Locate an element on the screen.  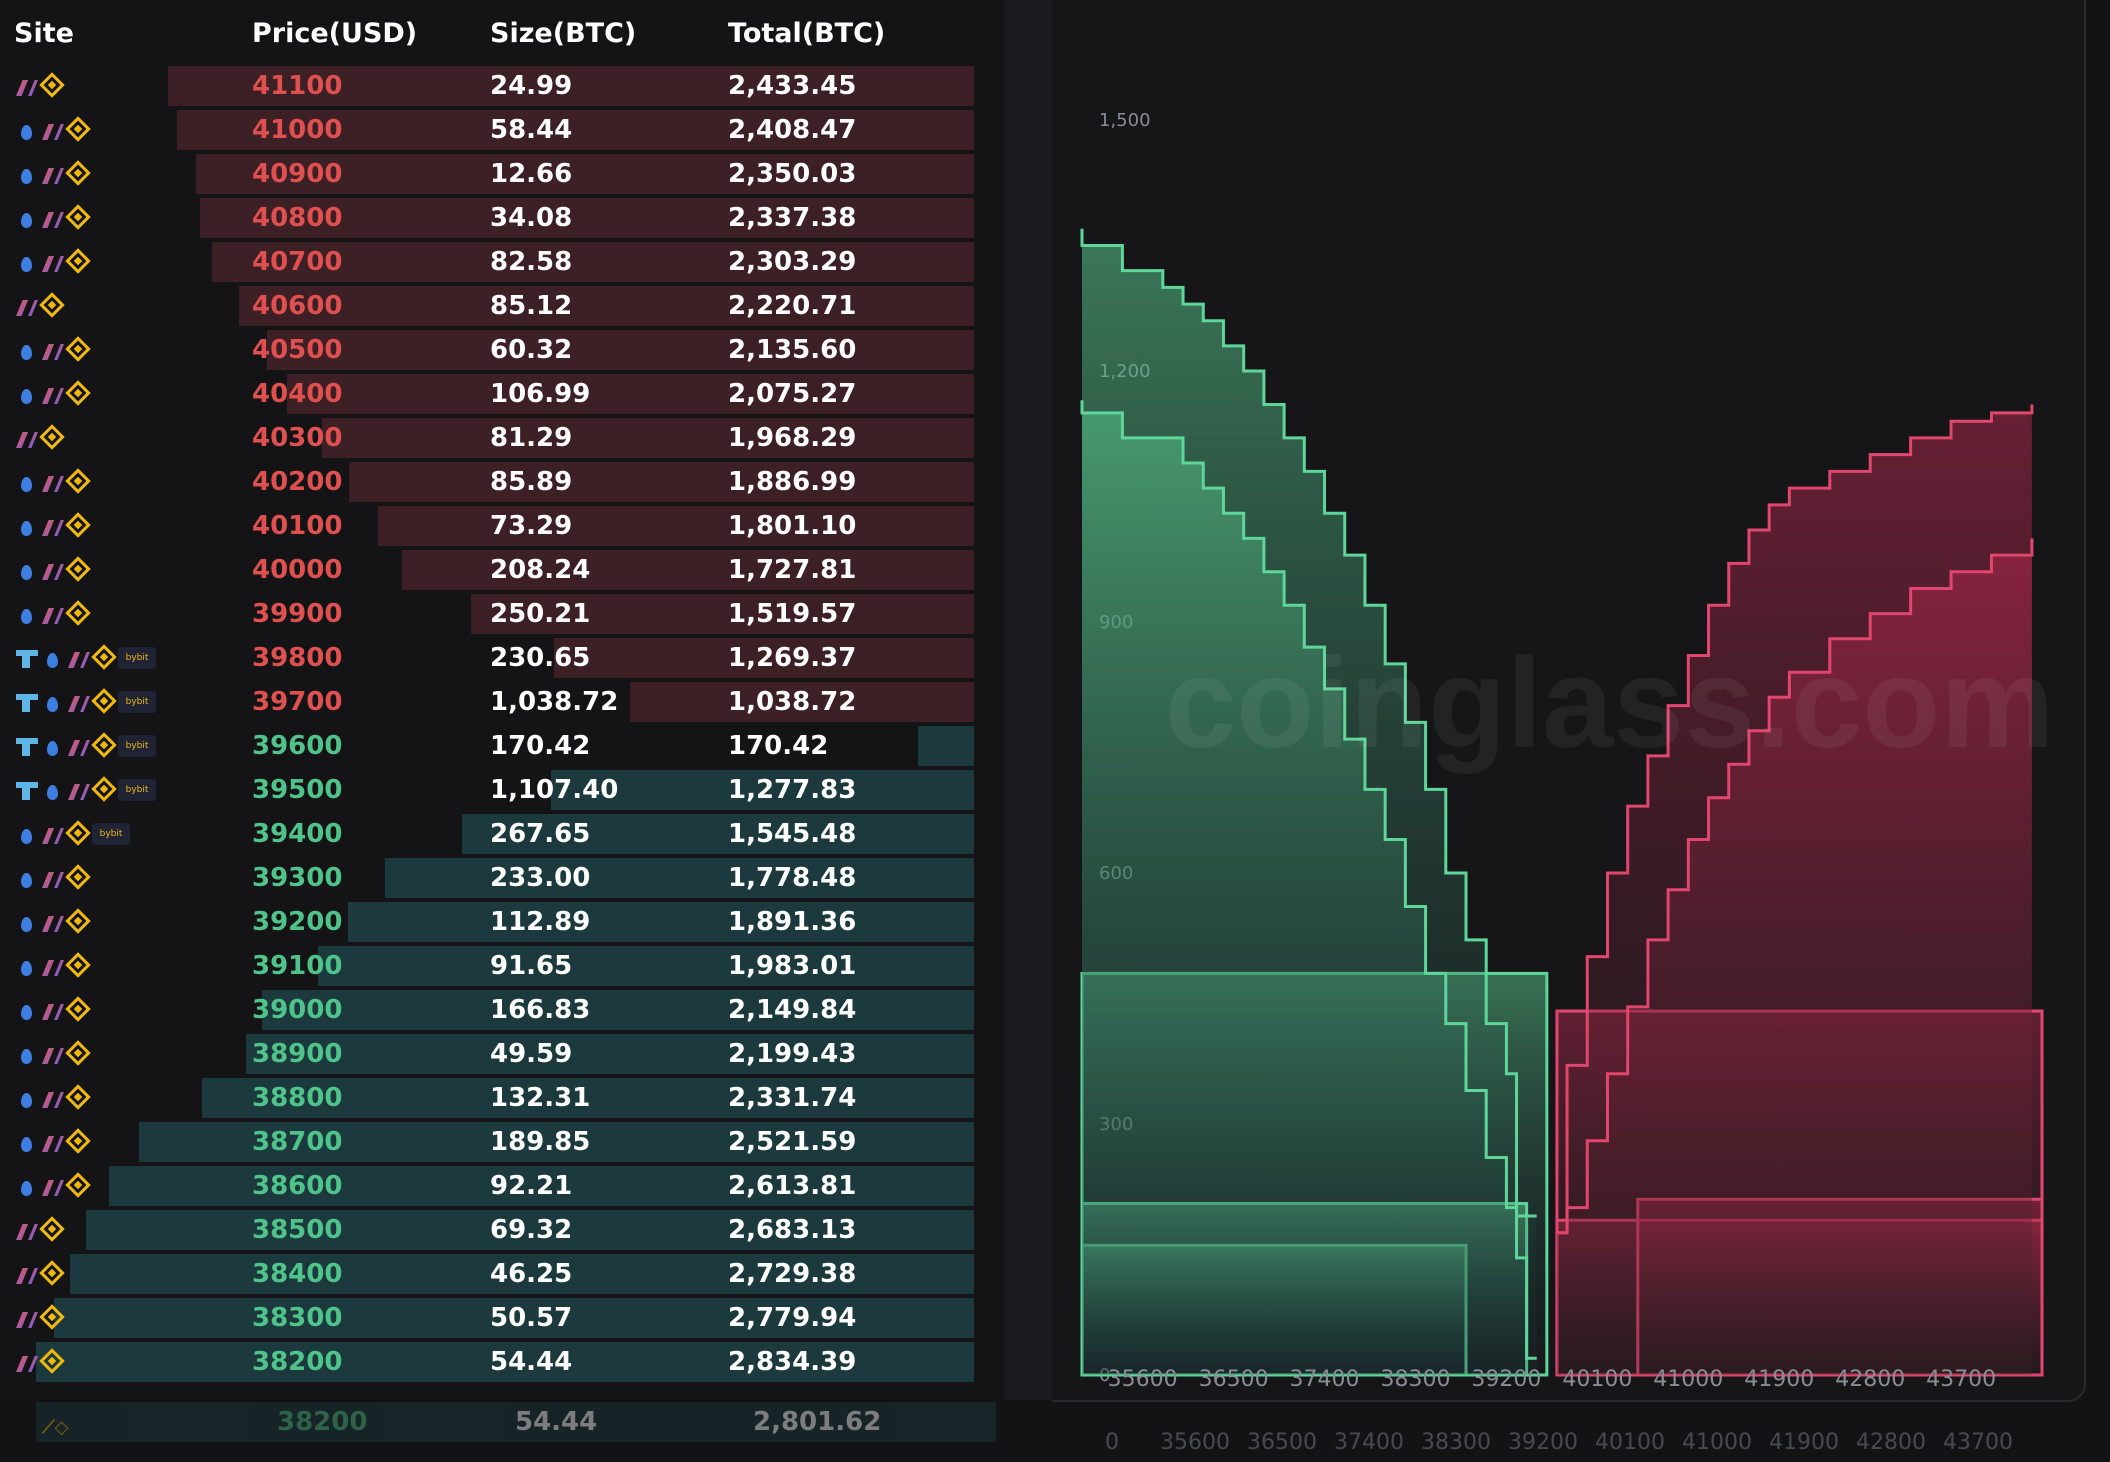
orderbook-row: 38600 92.21 2,613.81 is located at coordinates (494, 1186).